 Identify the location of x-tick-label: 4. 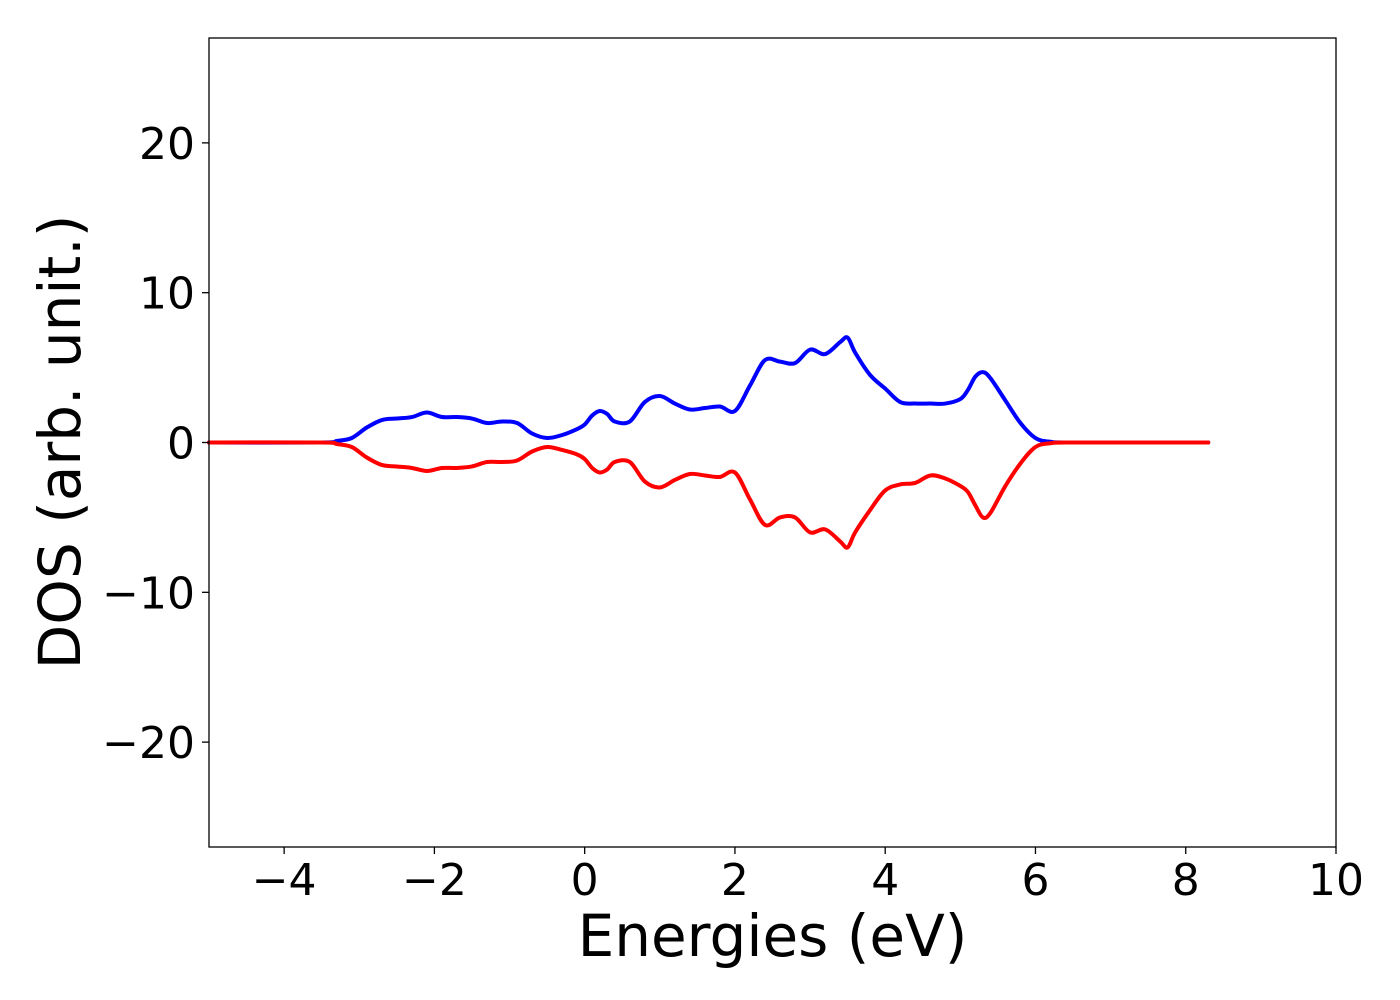
(885, 880).